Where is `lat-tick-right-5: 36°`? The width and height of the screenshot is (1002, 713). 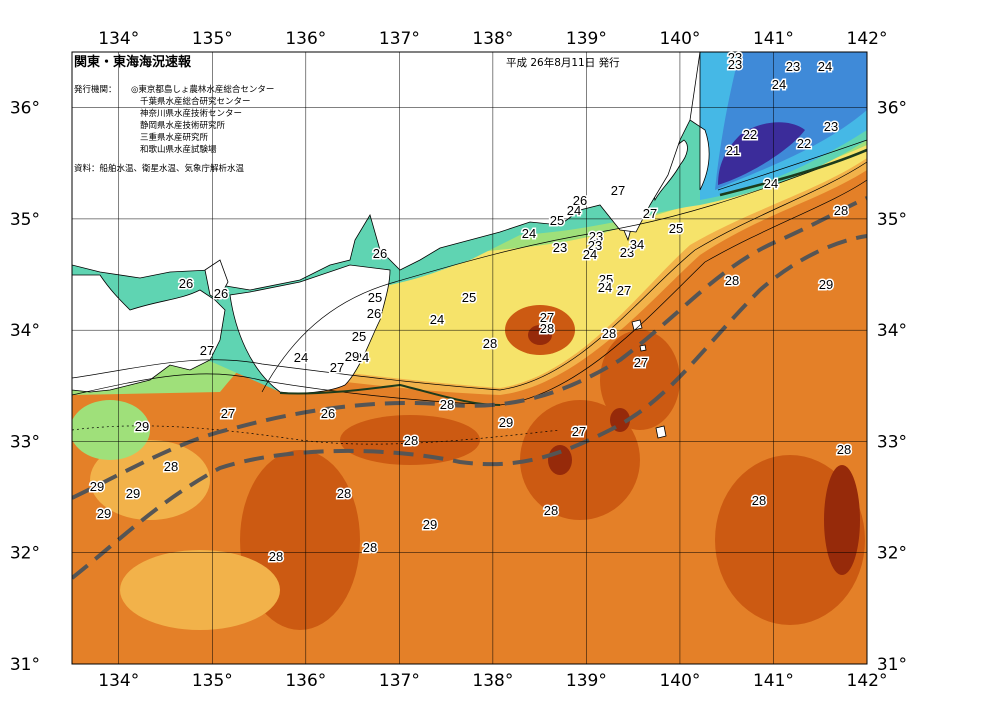
lat-tick-right-5: 36° is located at coordinates (892, 109).